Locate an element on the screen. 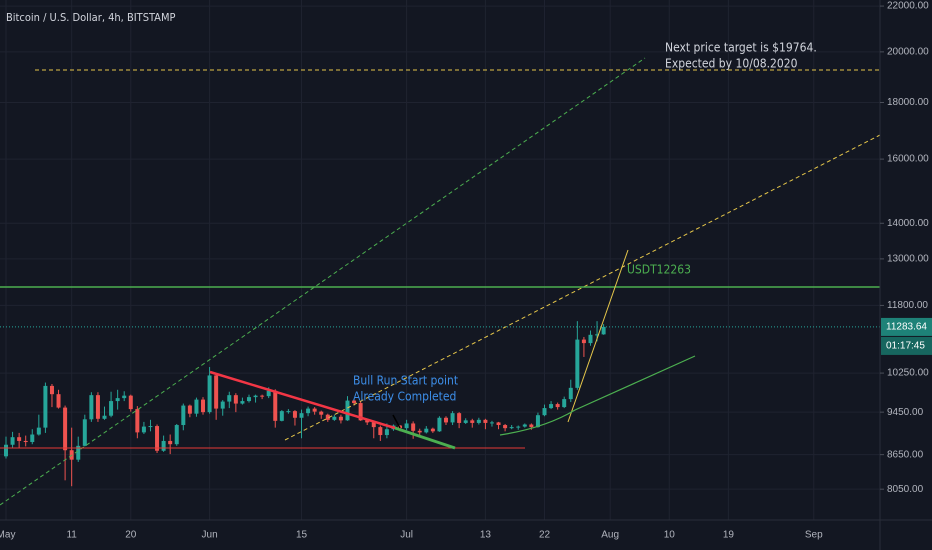  x-tick-label: 10 is located at coordinates (670, 535).